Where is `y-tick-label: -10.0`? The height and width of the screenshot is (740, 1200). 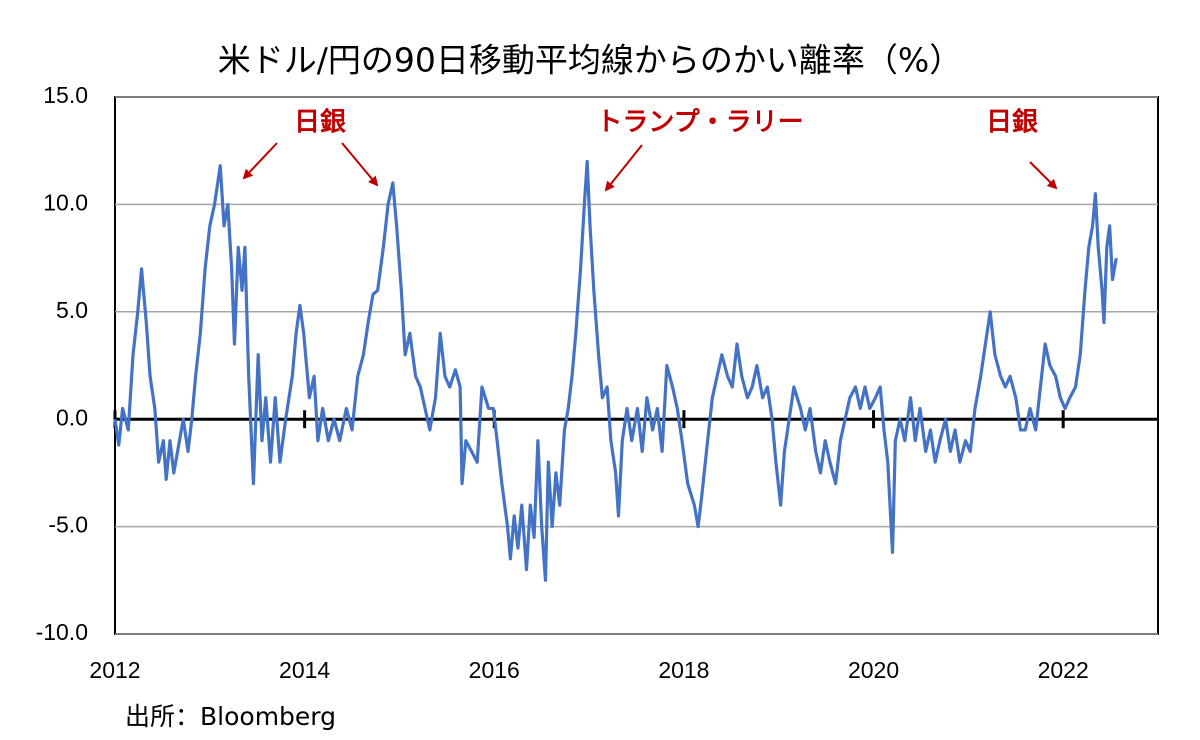
y-tick-label: -10.0 is located at coordinates (62, 632).